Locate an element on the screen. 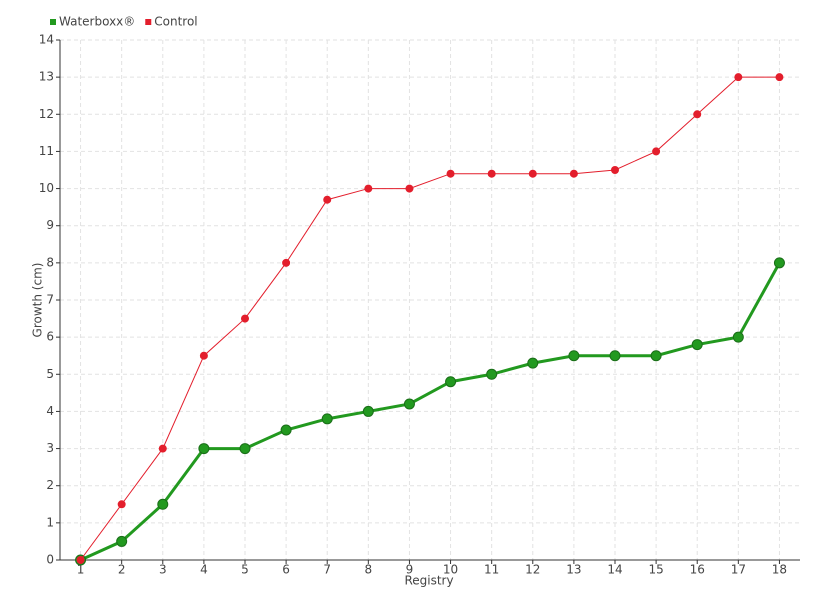 The height and width of the screenshot is (600, 820). x-tick-label: 2 is located at coordinates (122, 570).